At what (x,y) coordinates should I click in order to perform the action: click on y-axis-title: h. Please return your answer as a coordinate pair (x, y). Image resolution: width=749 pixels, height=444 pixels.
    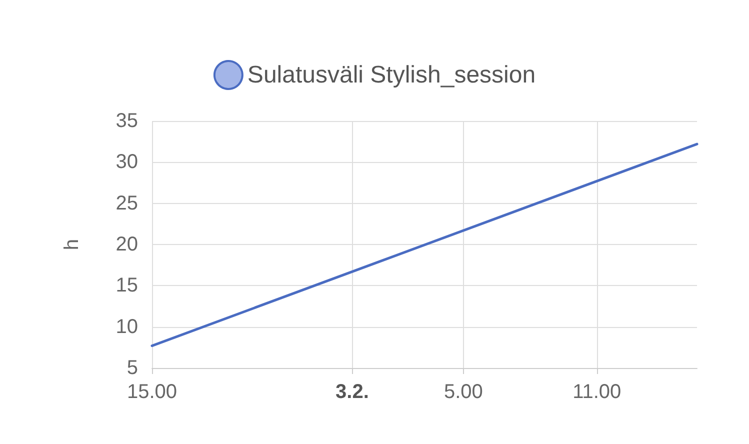
    Looking at the image, I should click on (72, 244).